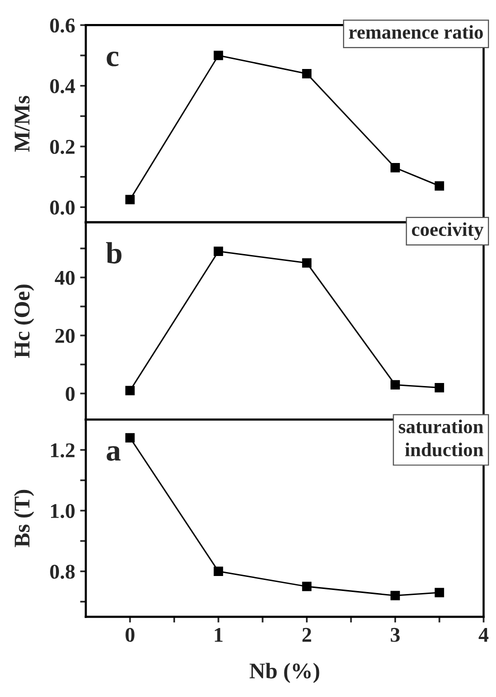  What do you see at coordinates (24, 321) in the screenshot?
I see `y-axis-title: Hc (Oe)` at bounding box center [24, 321].